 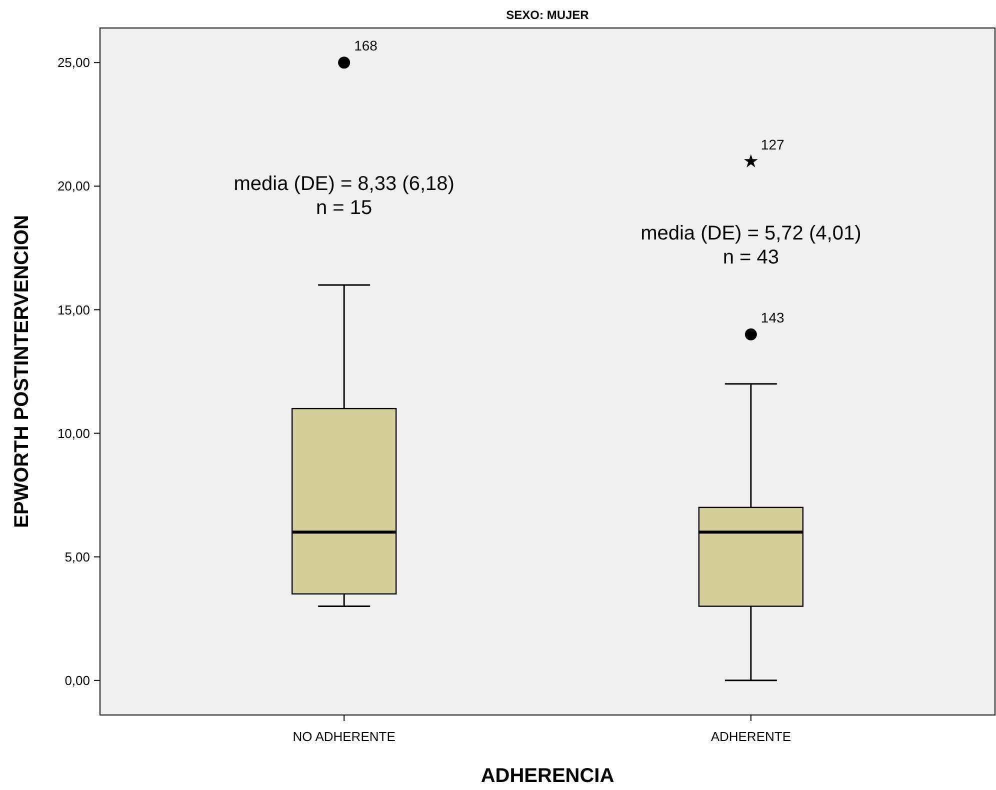 I want to click on x-axis-title: ADHERENCIA, so click(x=547, y=776).